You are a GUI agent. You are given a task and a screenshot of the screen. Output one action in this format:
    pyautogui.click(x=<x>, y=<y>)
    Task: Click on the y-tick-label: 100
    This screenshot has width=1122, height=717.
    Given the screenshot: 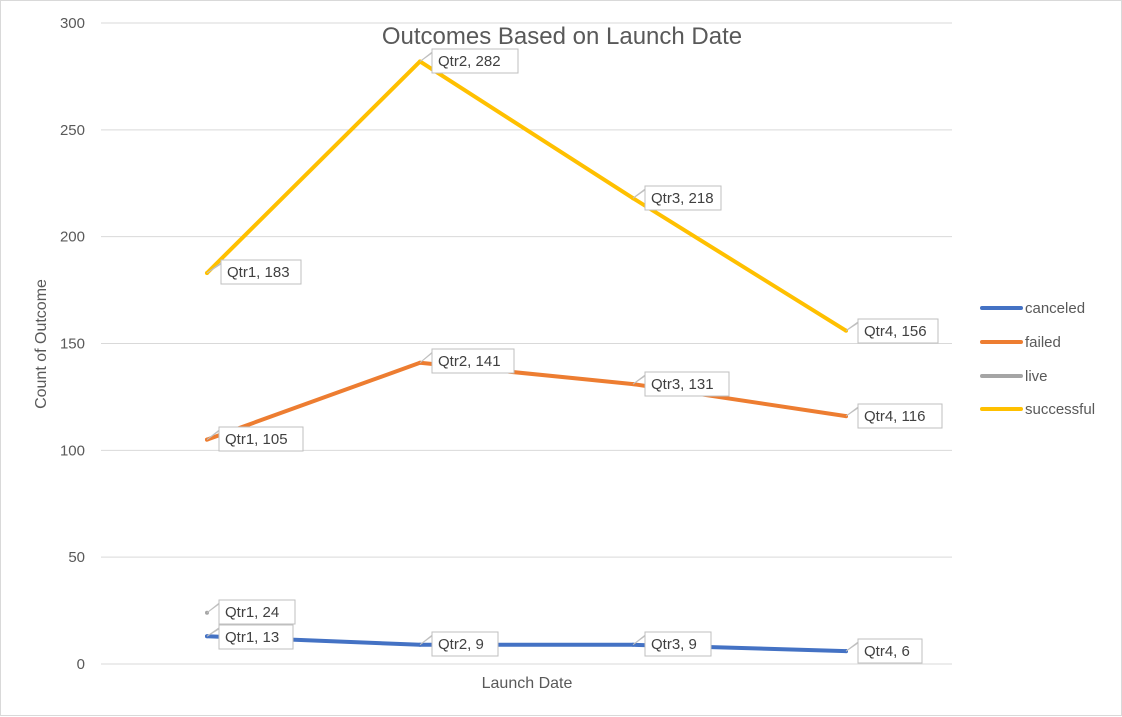 What is the action you would take?
    pyautogui.click(x=72, y=450)
    